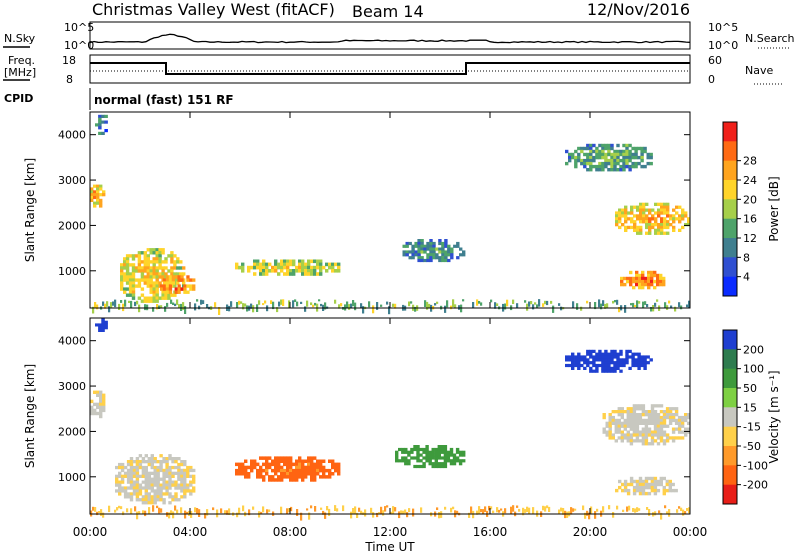  I want to click on noise-search-label: N.Search, so click(770, 38).